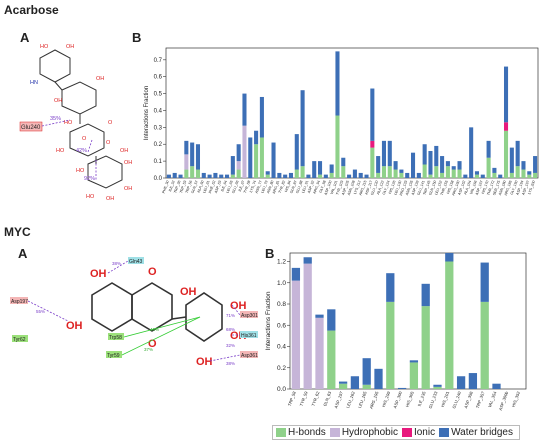 The height and width of the screenshot is (445, 550). I want to click on x-tick-label: GLU_88, so click(299, 187).